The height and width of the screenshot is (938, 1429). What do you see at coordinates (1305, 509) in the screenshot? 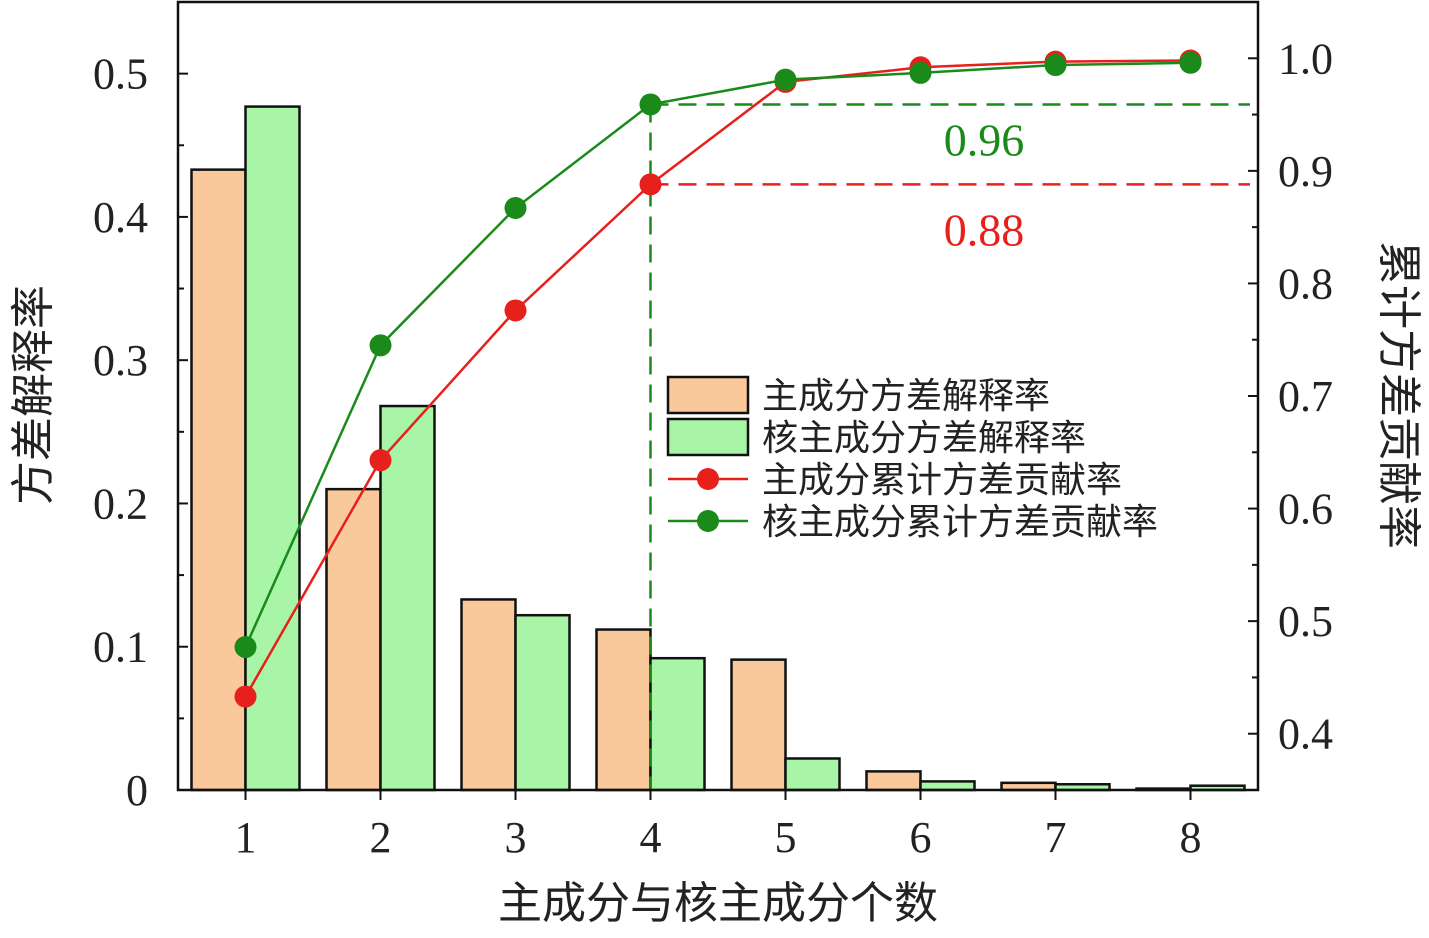
I see `tick-label-right: 0.6` at bounding box center [1305, 509].